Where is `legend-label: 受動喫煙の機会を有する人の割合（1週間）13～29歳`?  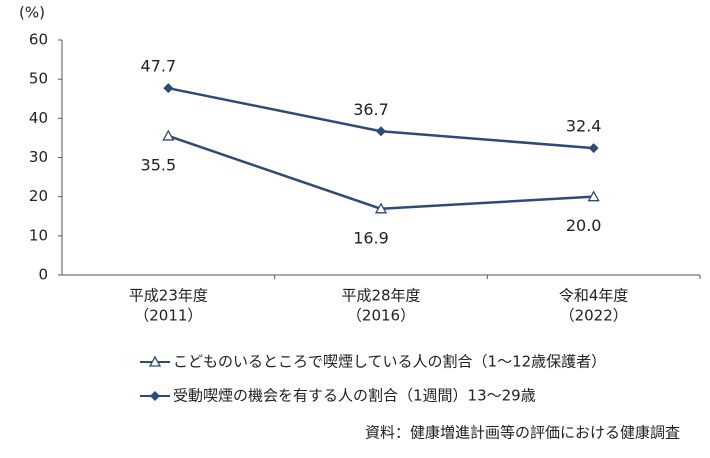 legend-label: 受動喫煙の機会を有する人の割合（1週間）13～29歳 is located at coordinates (354, 396).